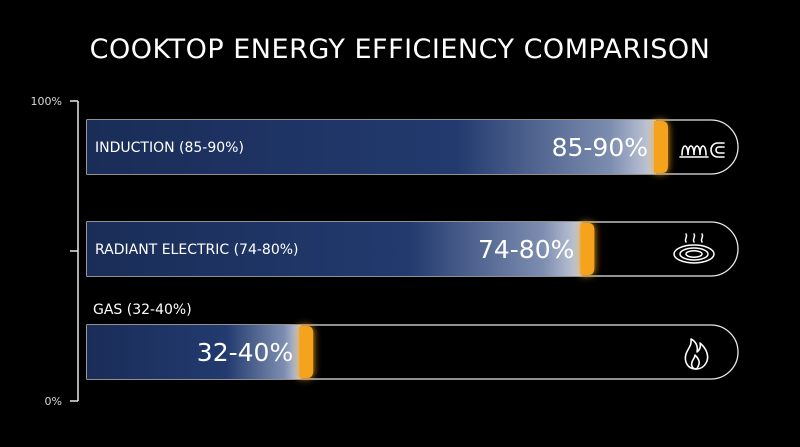 This screenshot has width=800, height=447. Describe the element at coordinates (600, 147) in the screenshot. I see `value-label-0: 85-90%` at that location.